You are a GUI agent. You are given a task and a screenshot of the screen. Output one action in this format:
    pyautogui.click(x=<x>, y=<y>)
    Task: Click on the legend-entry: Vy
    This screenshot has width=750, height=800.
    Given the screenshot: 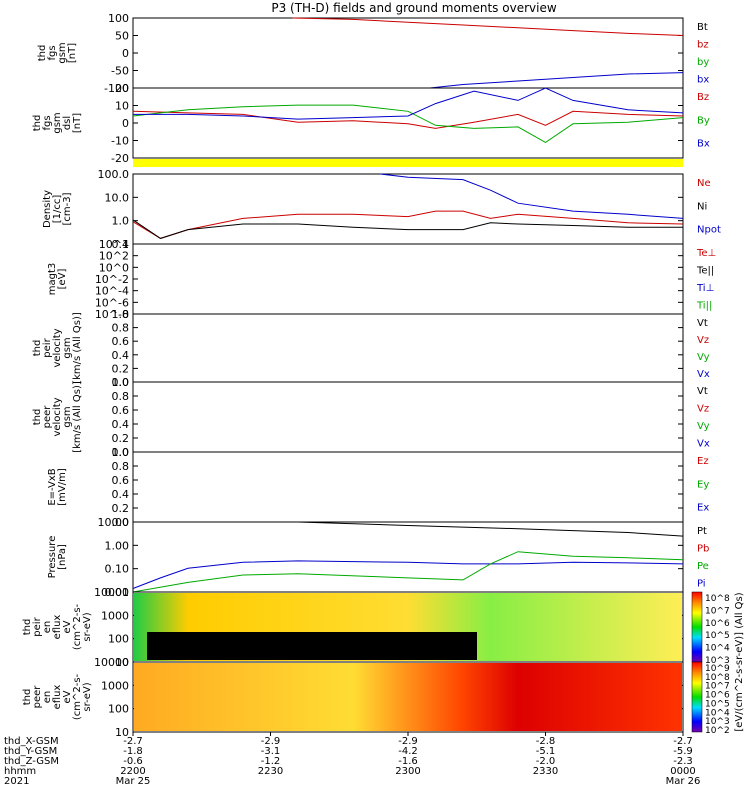 What is the action you would take?
    pyautogui.click(x=703, y=357)
    